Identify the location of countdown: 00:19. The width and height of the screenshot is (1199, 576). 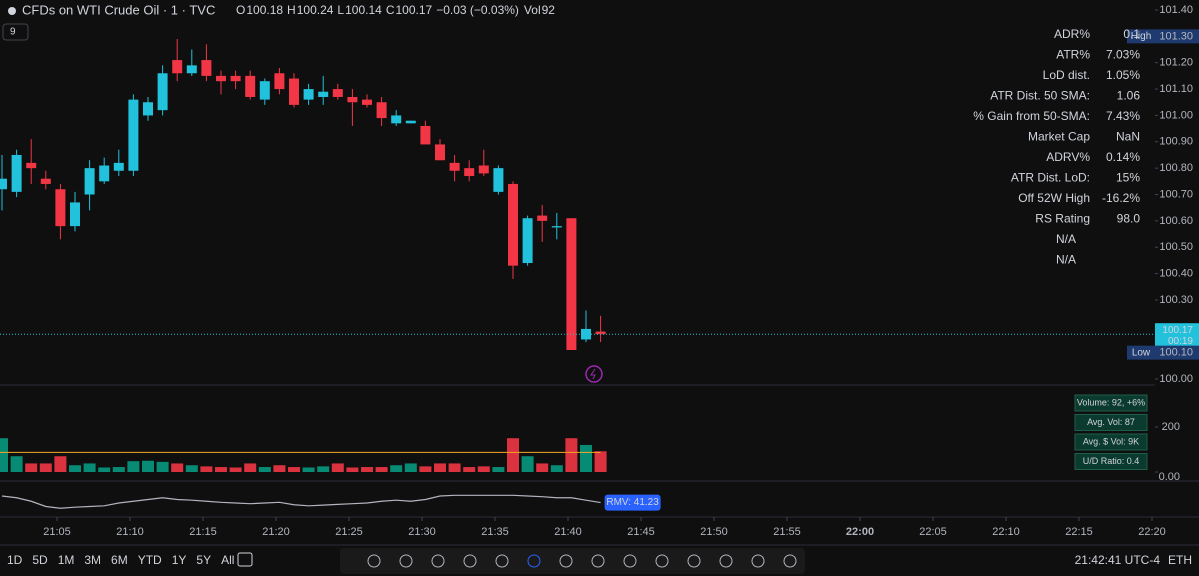
(1180, 341).